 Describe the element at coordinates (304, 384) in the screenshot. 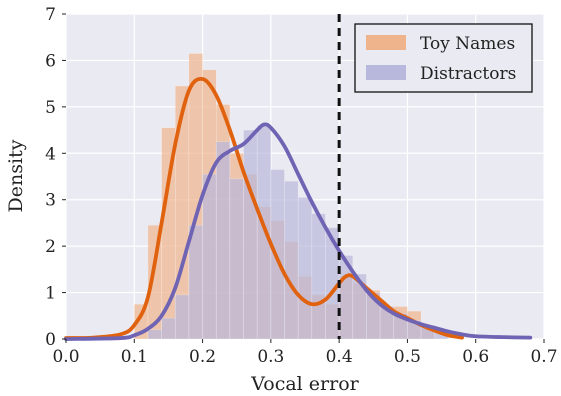

I see `x-axis-title: Vocal error` at that location.